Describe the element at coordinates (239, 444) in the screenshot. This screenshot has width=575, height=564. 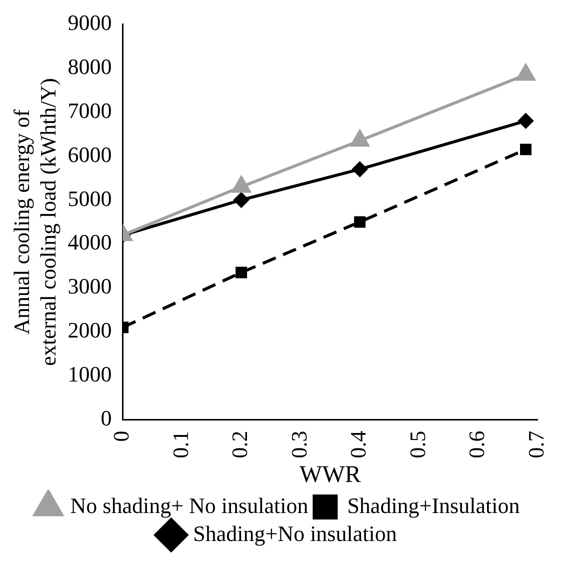
I see `x-tick-label: 0.2` at that location.